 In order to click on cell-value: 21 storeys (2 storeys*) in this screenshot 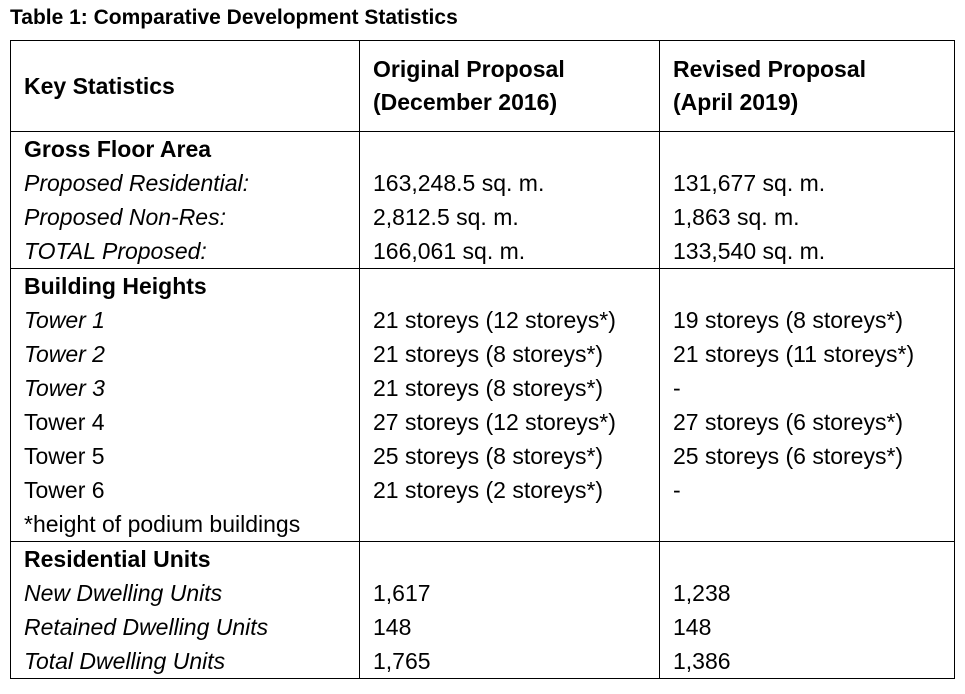, I will do `click(509, 490)`.